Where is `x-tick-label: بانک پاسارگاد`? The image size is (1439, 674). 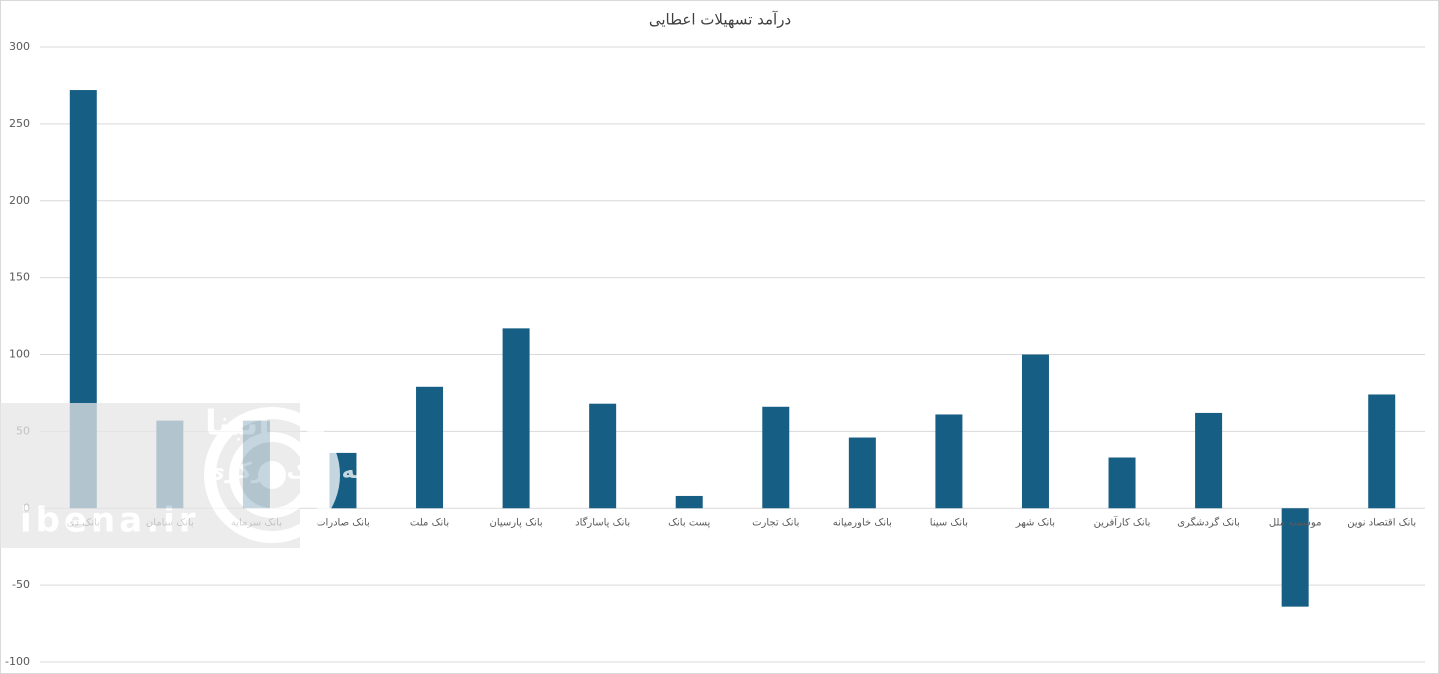 x-tick-label: بانک پاسارگاد is located at coordinates (602, 522).